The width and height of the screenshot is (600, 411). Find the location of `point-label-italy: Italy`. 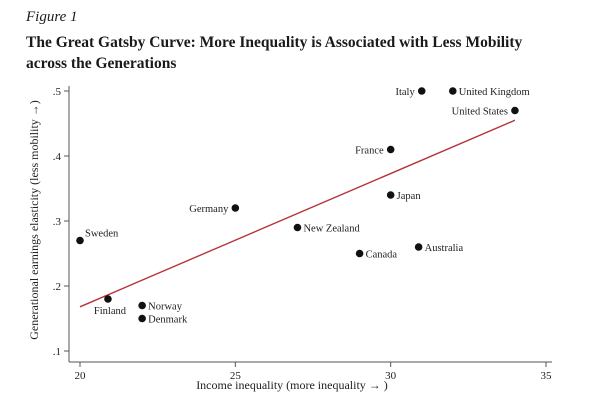

point-label-italy: Italy is located at coordinates (405, 92).